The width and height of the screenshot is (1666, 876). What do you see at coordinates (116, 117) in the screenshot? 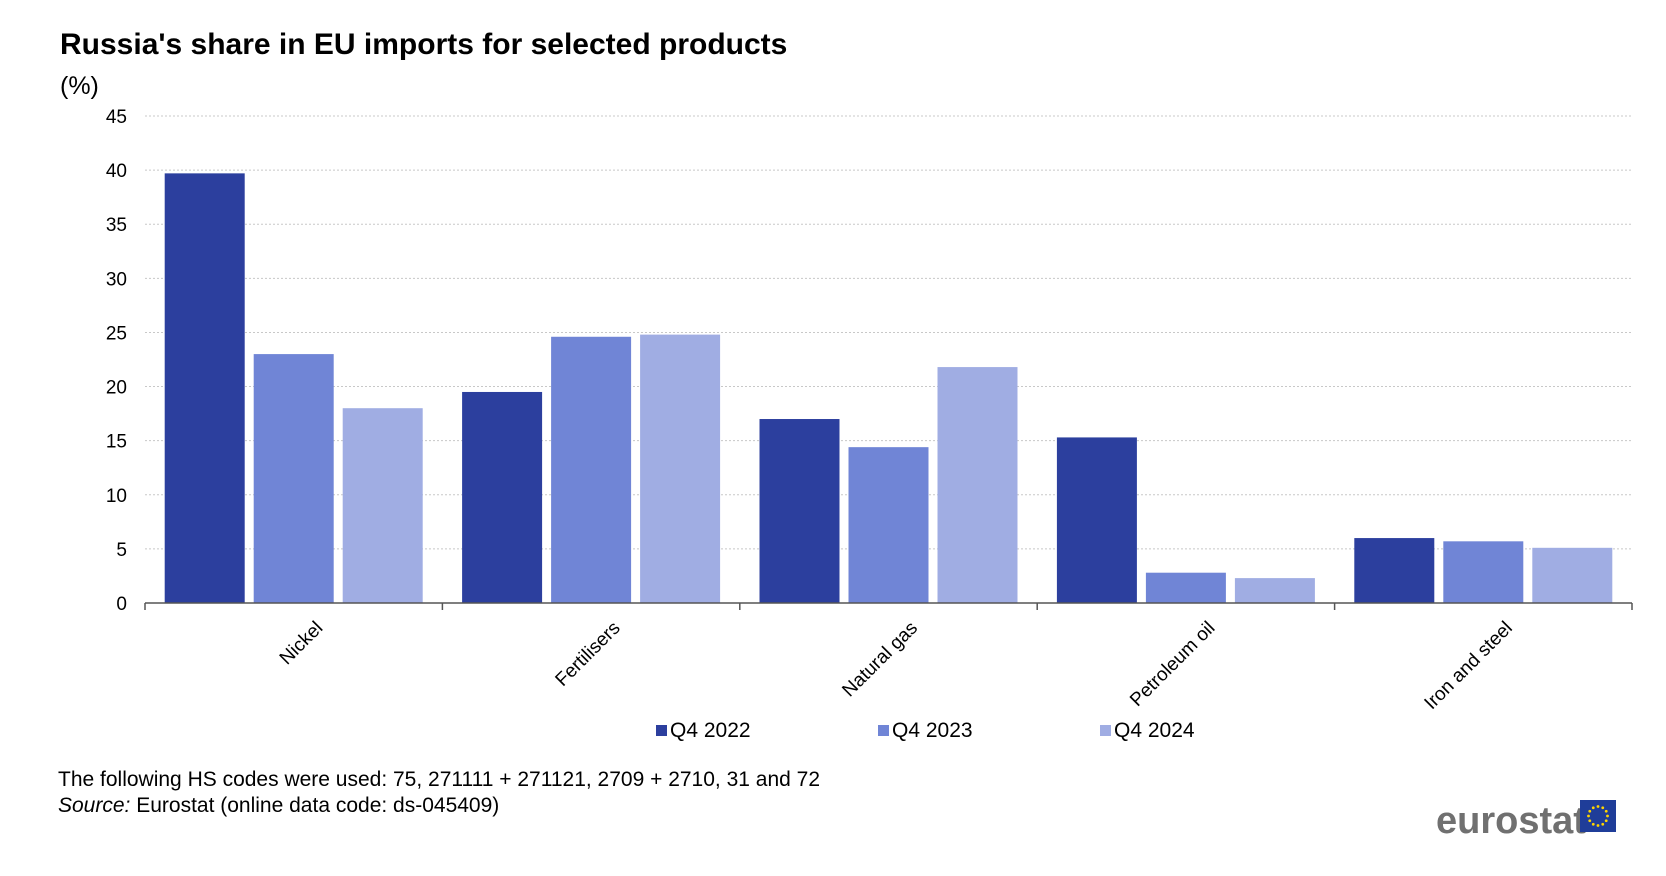
I see `y-tick-label: 45` at bounding box center [116, 117].